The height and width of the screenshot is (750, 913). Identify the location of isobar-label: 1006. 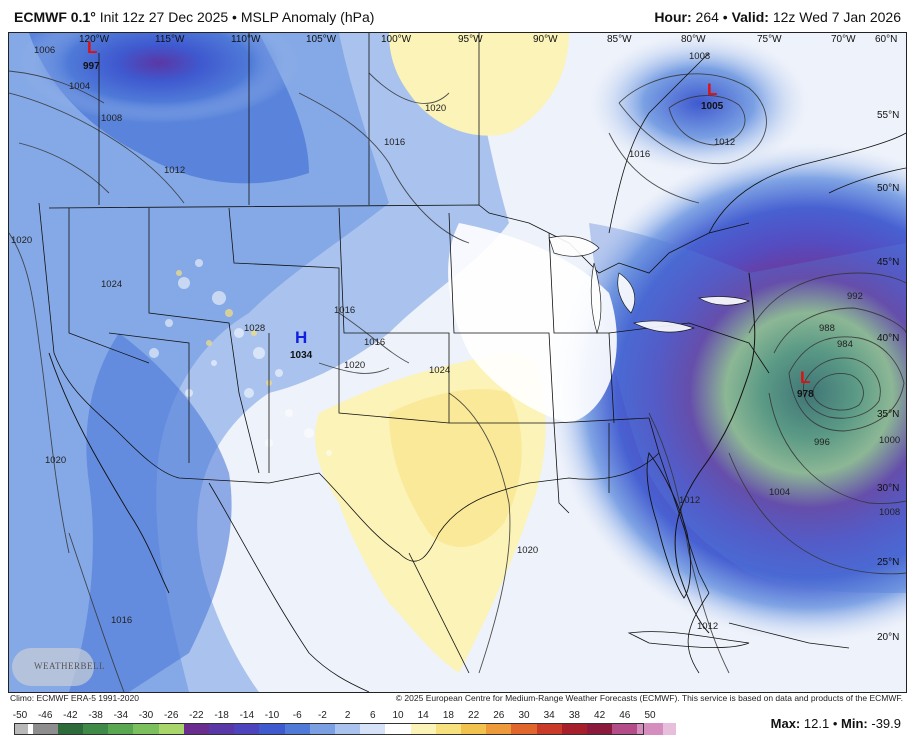
(44, 50).